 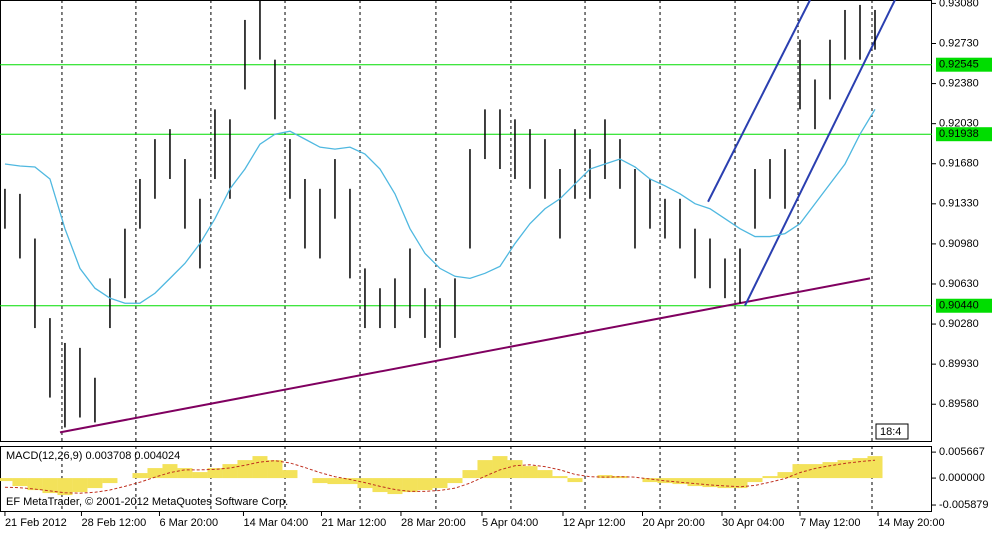 I want to click on clock: 18:4, so click(x=890, y=432).